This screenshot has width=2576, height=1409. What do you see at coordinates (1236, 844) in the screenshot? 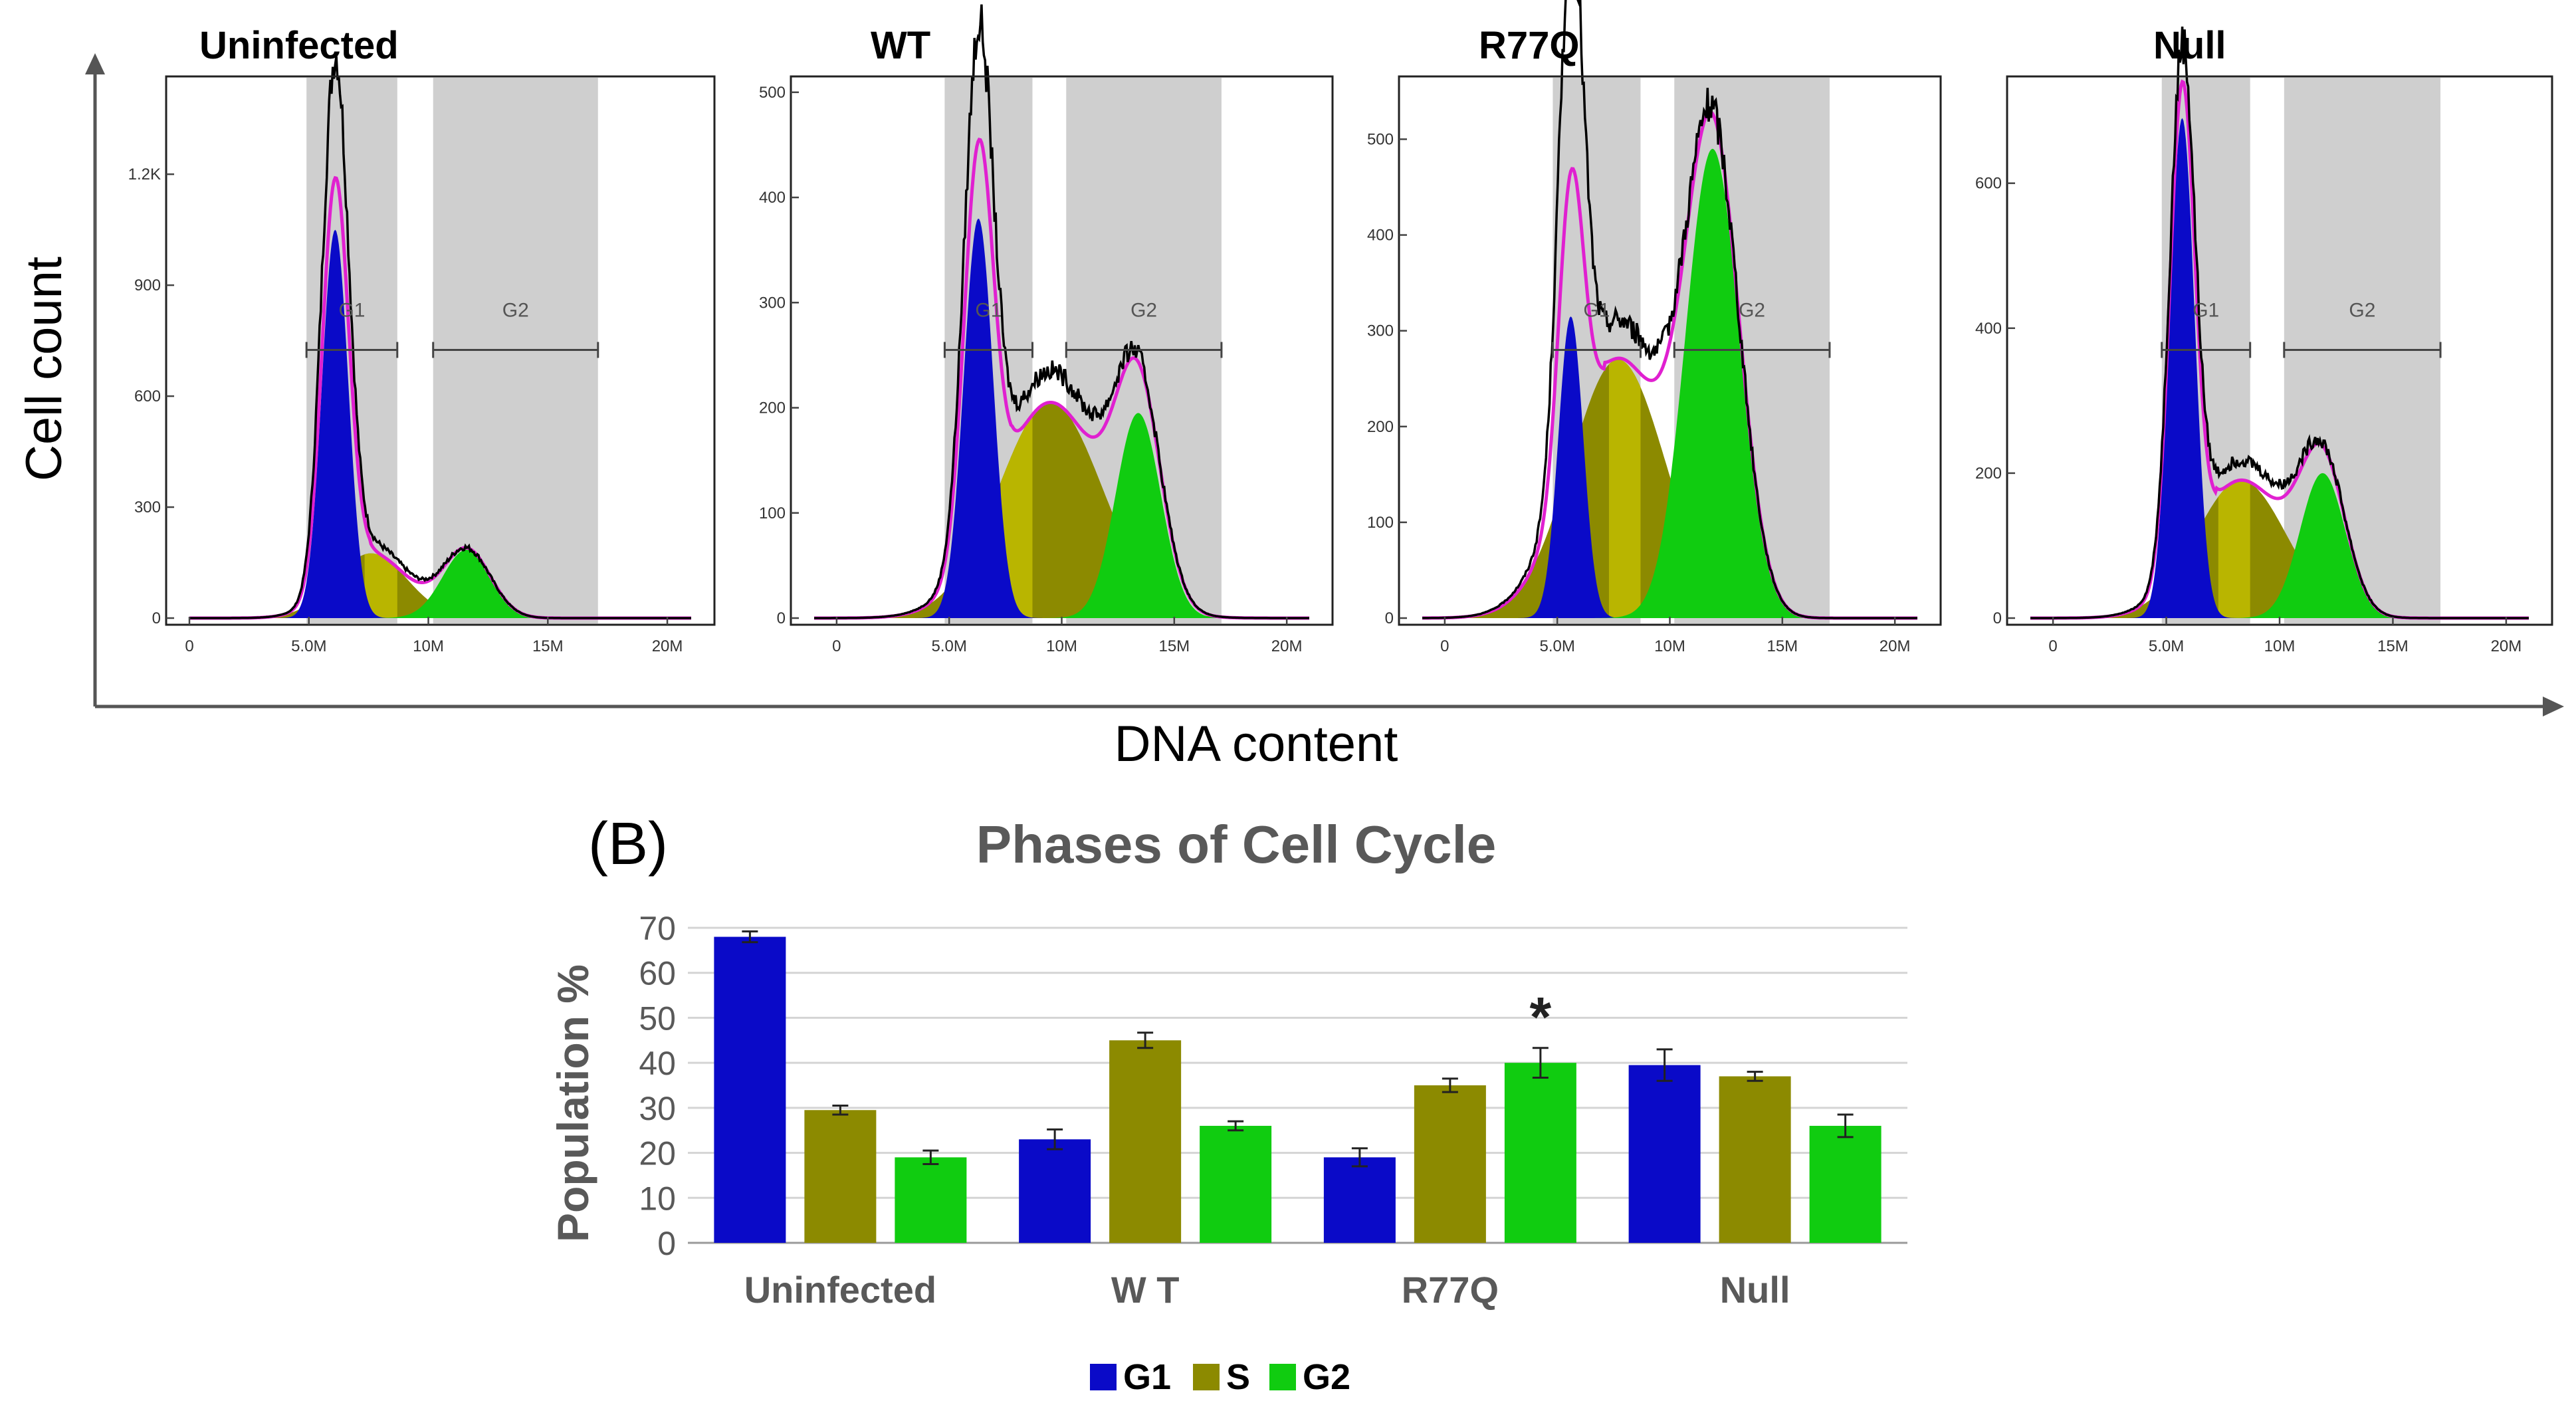
I see `panel-b-title: Phases of Cell Cycle` at bounding box center [1236, 844].